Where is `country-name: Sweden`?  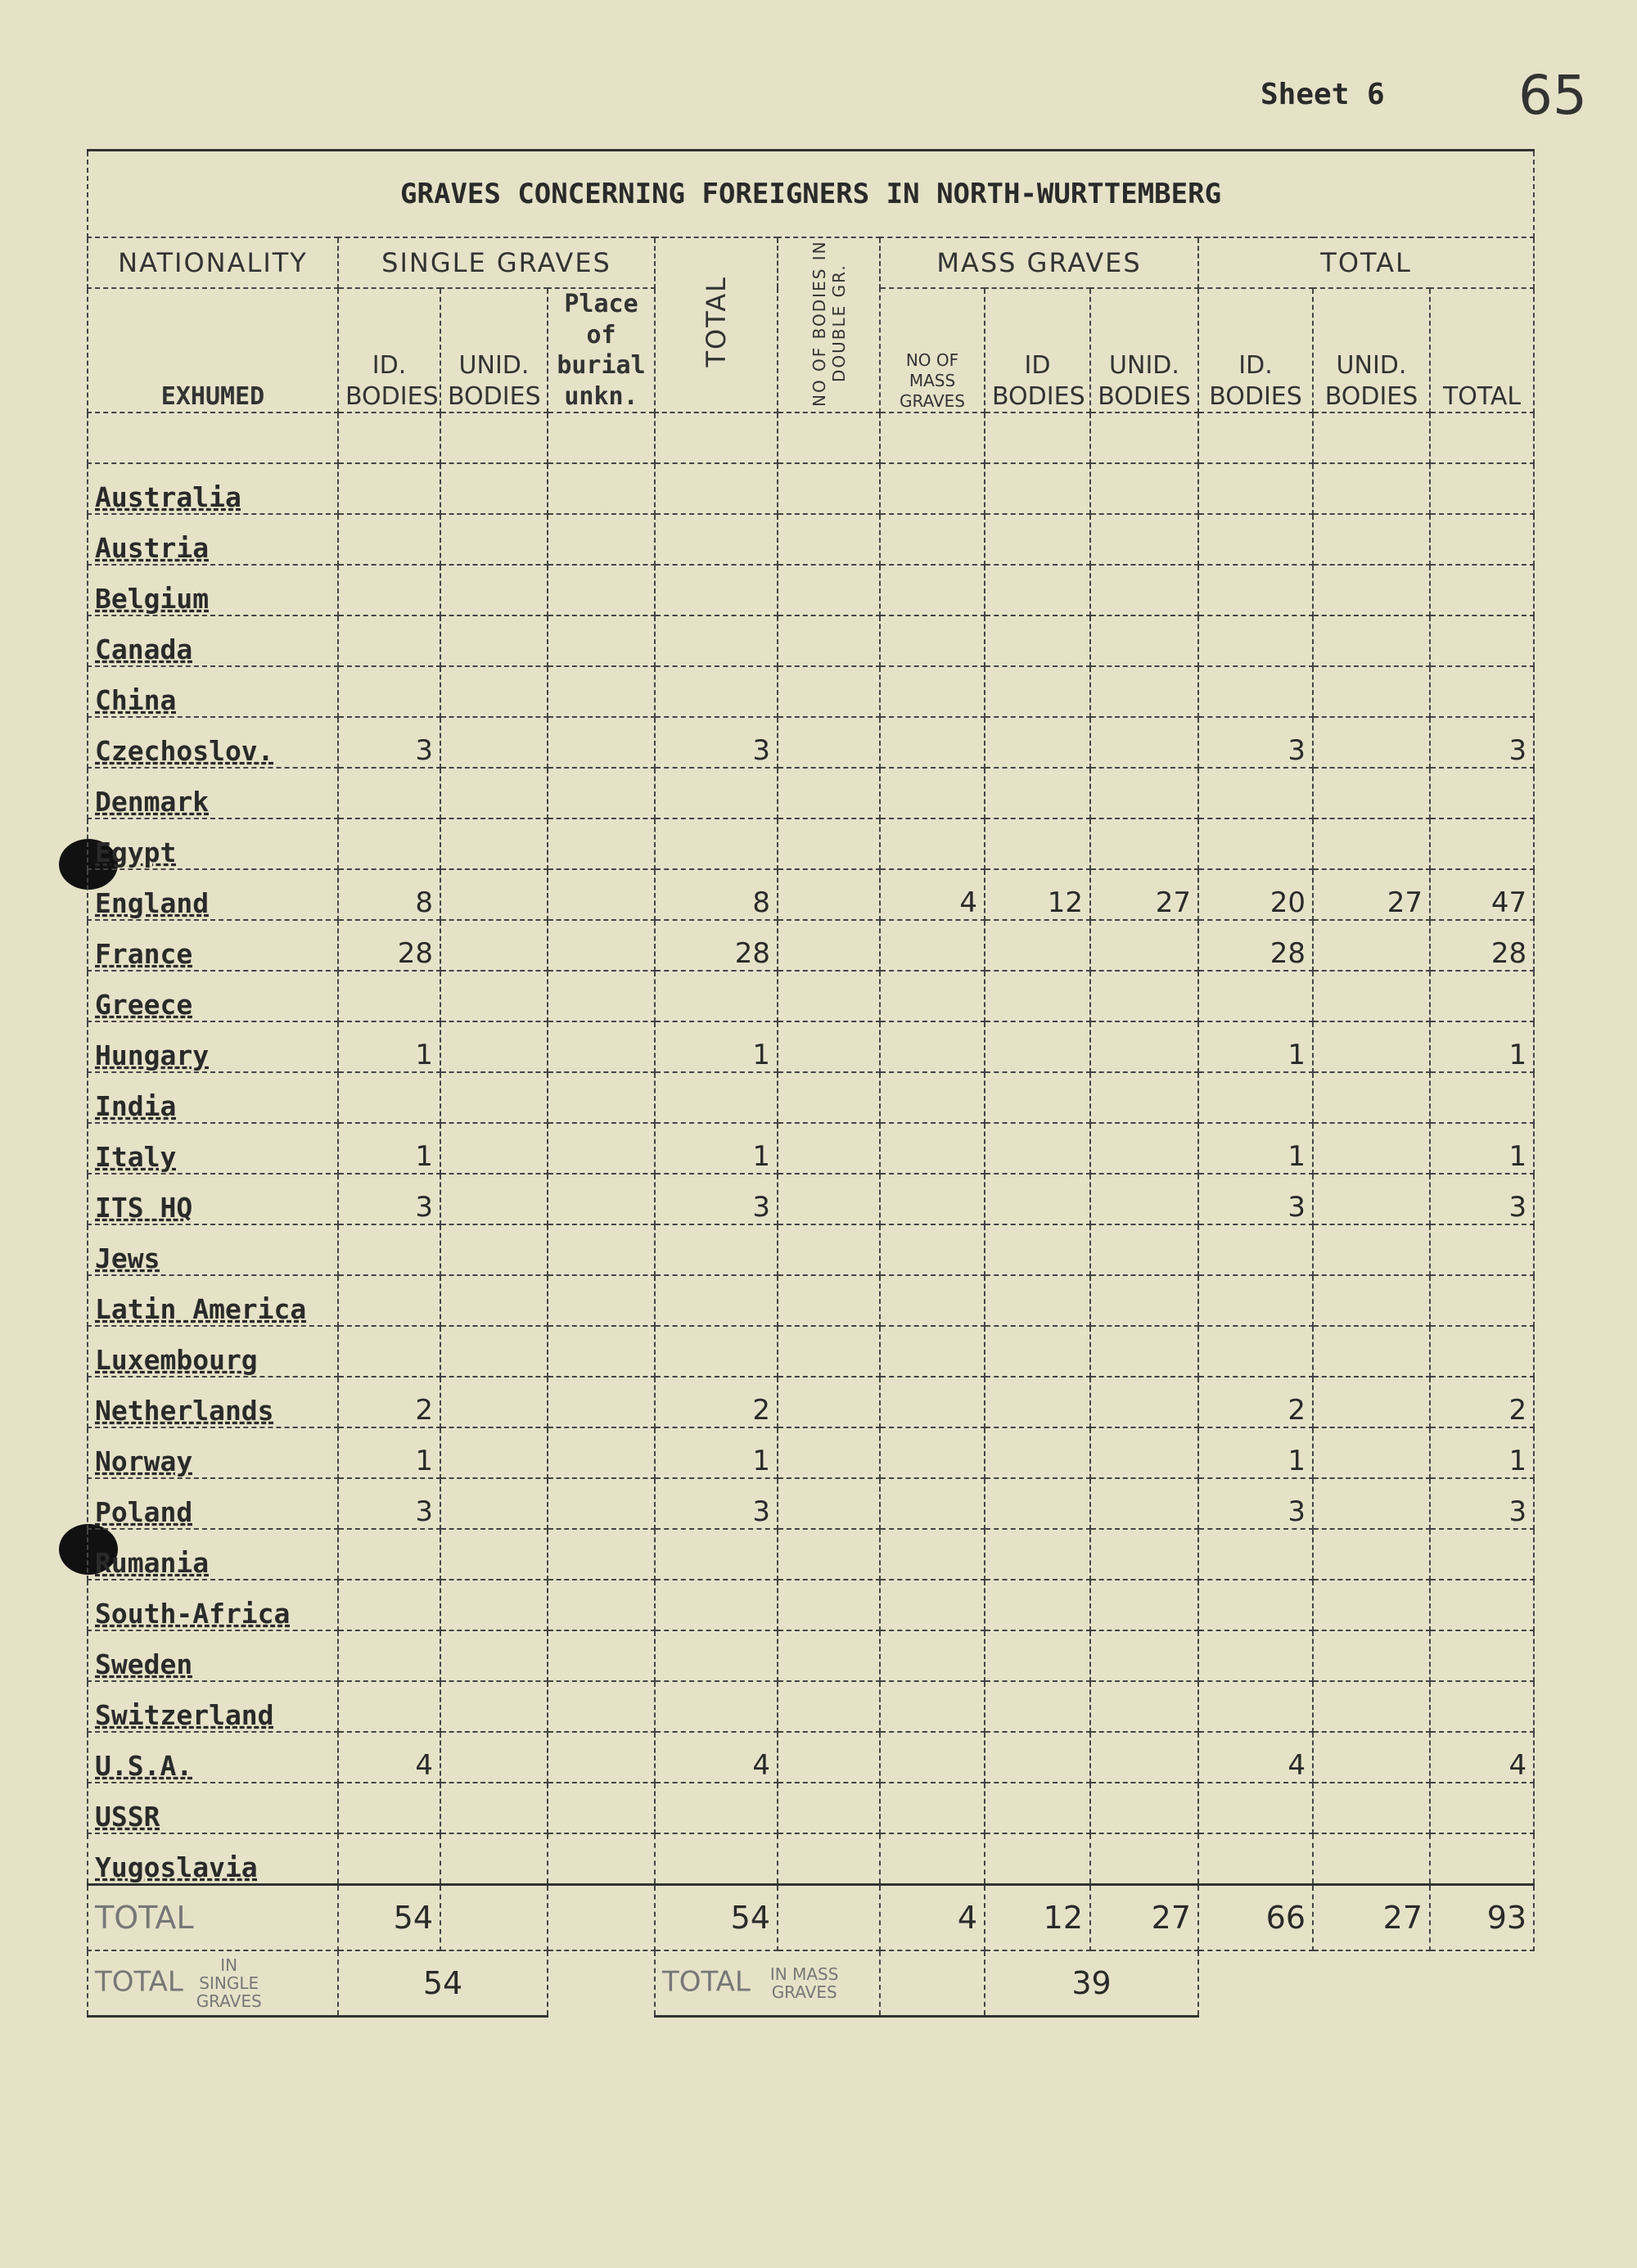 country-name: Sweden is located at coordinates (213, 1656).